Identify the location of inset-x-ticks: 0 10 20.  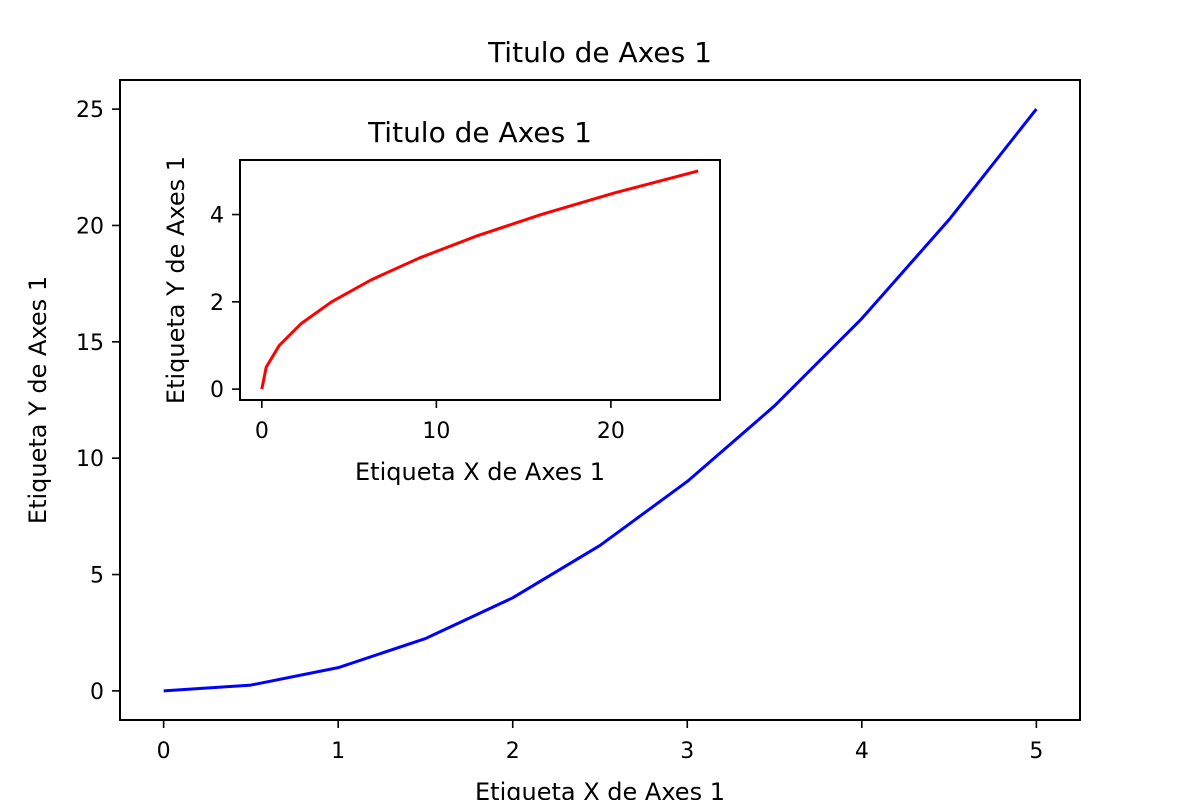
(440, 422).